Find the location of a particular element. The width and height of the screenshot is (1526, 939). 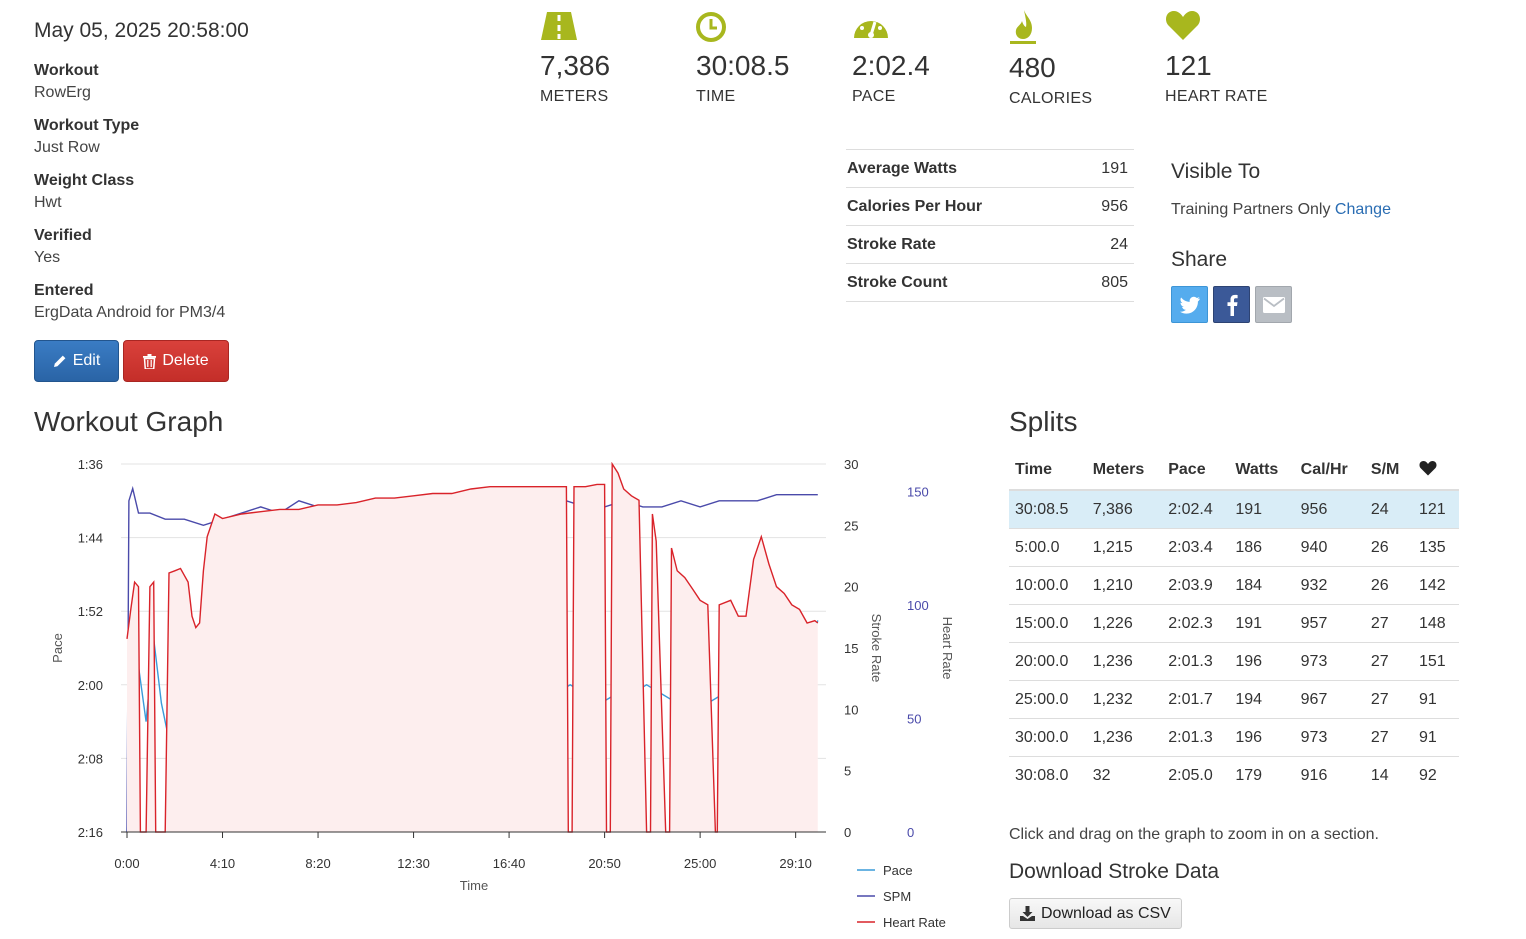

stat-calories: 480 CALORIES is located at coordinates (1084, 58).